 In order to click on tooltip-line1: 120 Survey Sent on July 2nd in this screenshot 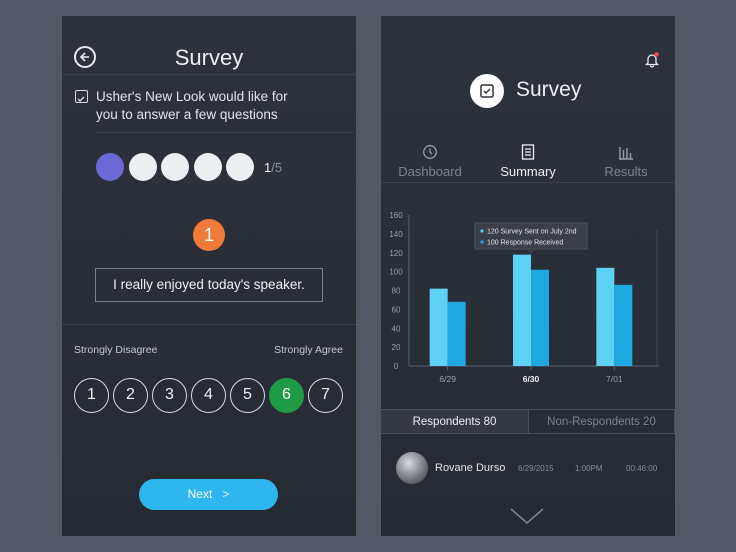, I will do `click(532, 232)`.